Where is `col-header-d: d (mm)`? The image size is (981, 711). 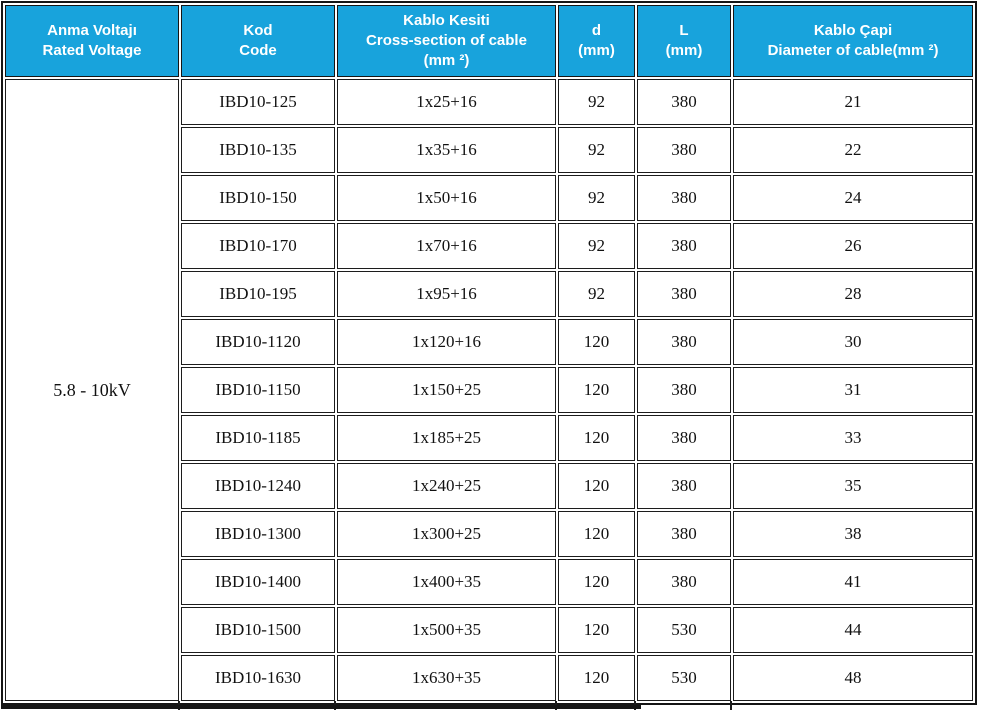 col-header-d: d (mm) is located at coordinates (596, 41).